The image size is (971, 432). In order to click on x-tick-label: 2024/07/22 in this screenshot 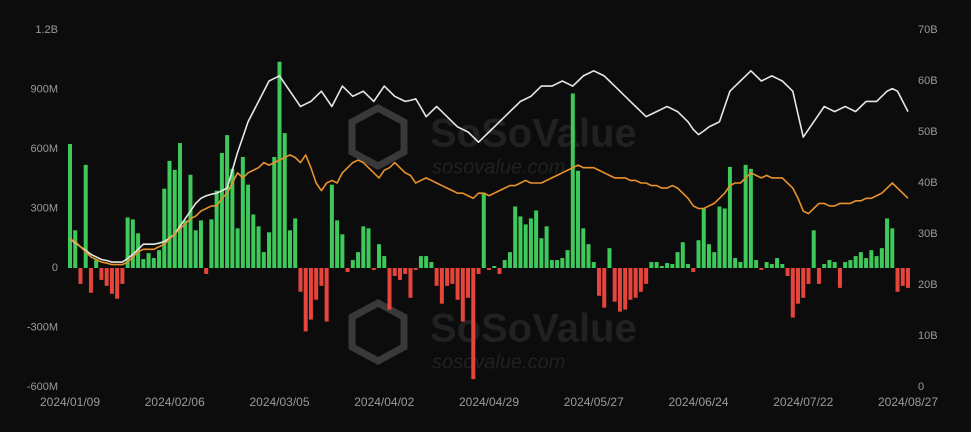, I will do `click(803, 402)`.